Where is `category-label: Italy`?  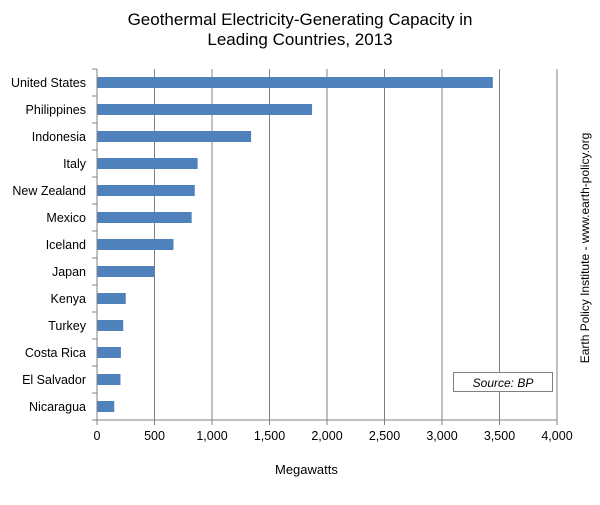
category-label: Italy is located at coordinates (75, 164).